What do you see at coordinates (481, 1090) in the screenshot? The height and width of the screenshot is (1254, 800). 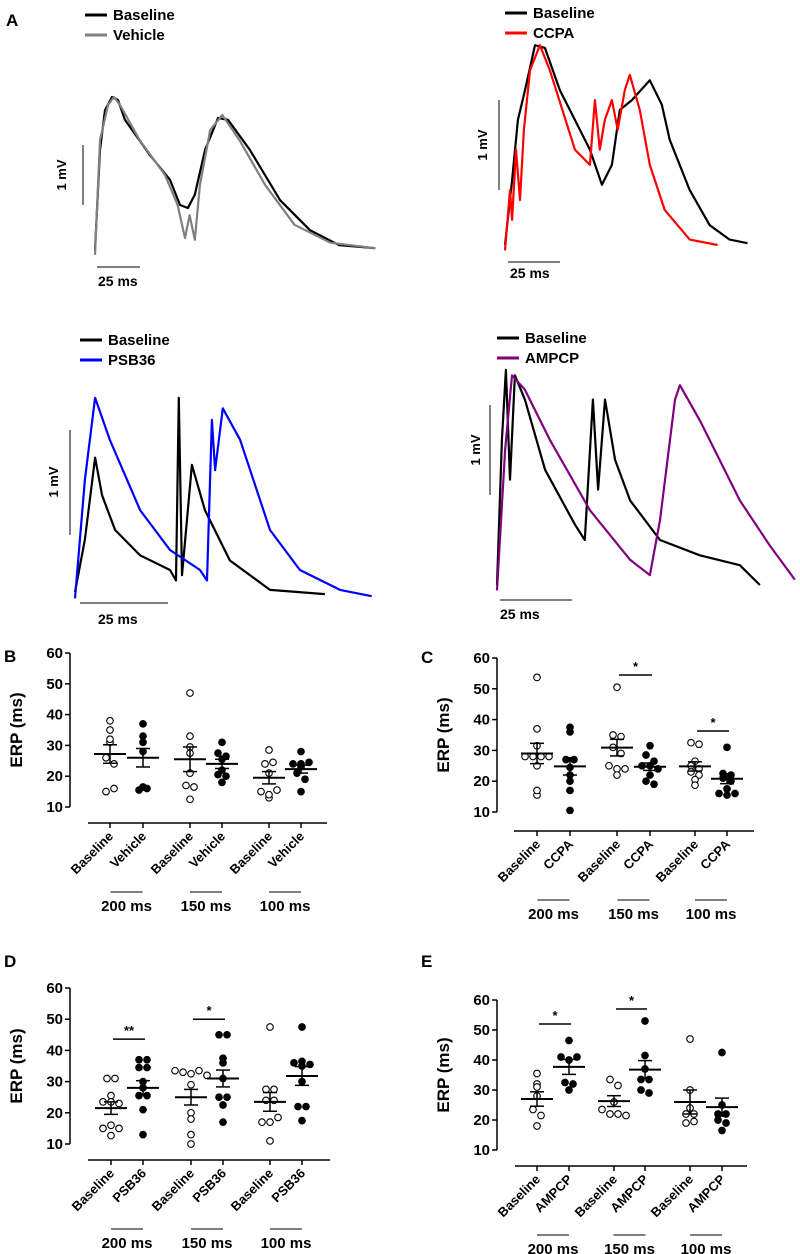 I see `y-tick-label: 30` at bounding box center [481, 1090].